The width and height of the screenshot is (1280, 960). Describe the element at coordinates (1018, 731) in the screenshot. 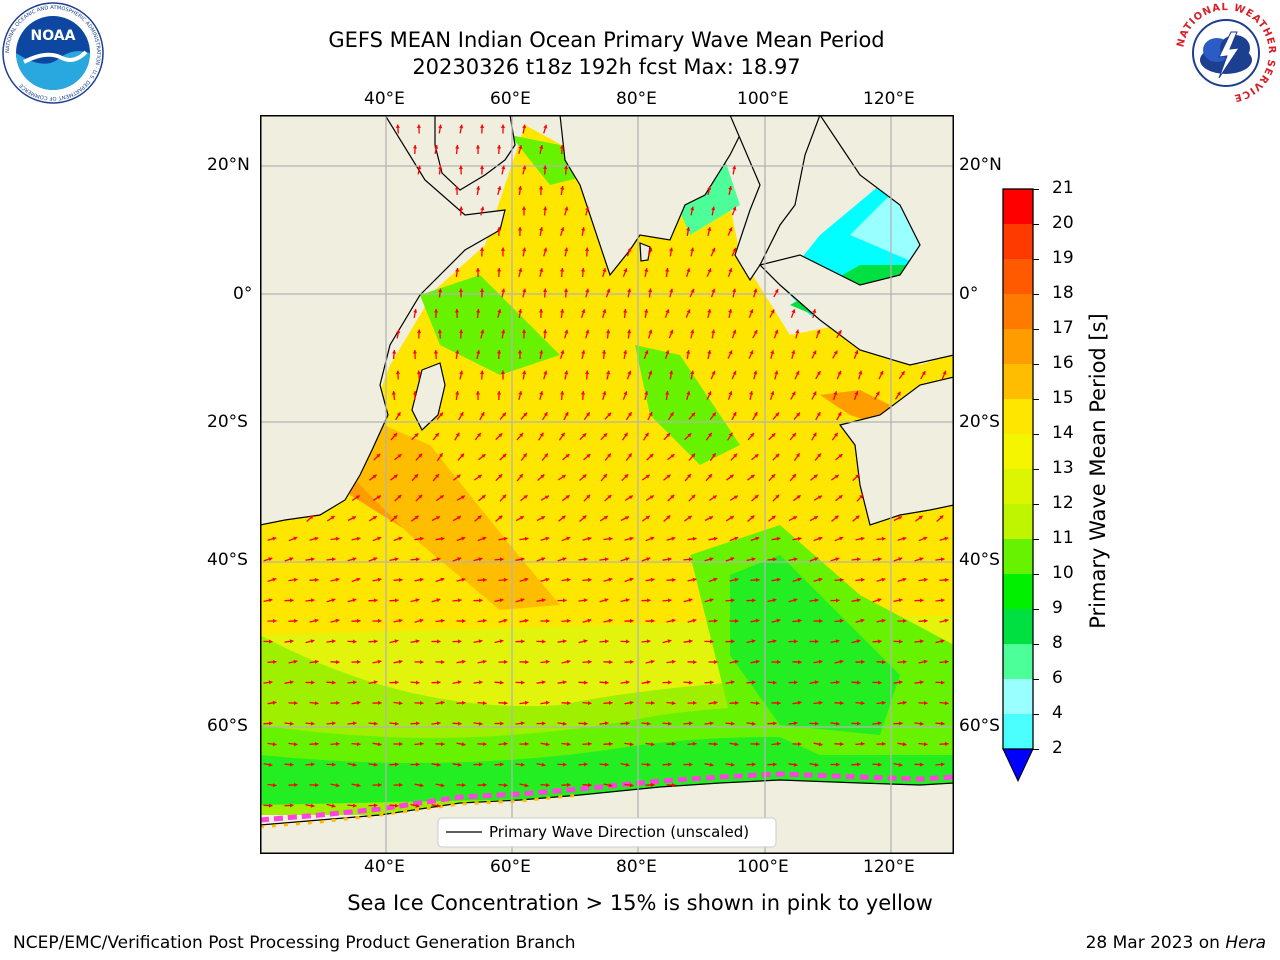

I see `colorbar-swatch` at that location.